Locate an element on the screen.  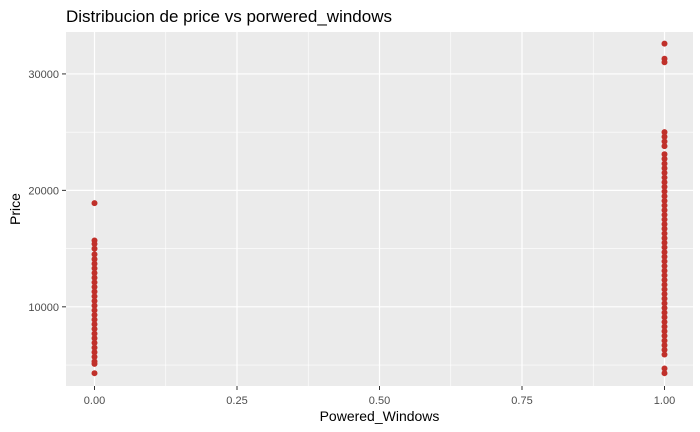
y-axis-label: Price is located at coordinates (15, 209).